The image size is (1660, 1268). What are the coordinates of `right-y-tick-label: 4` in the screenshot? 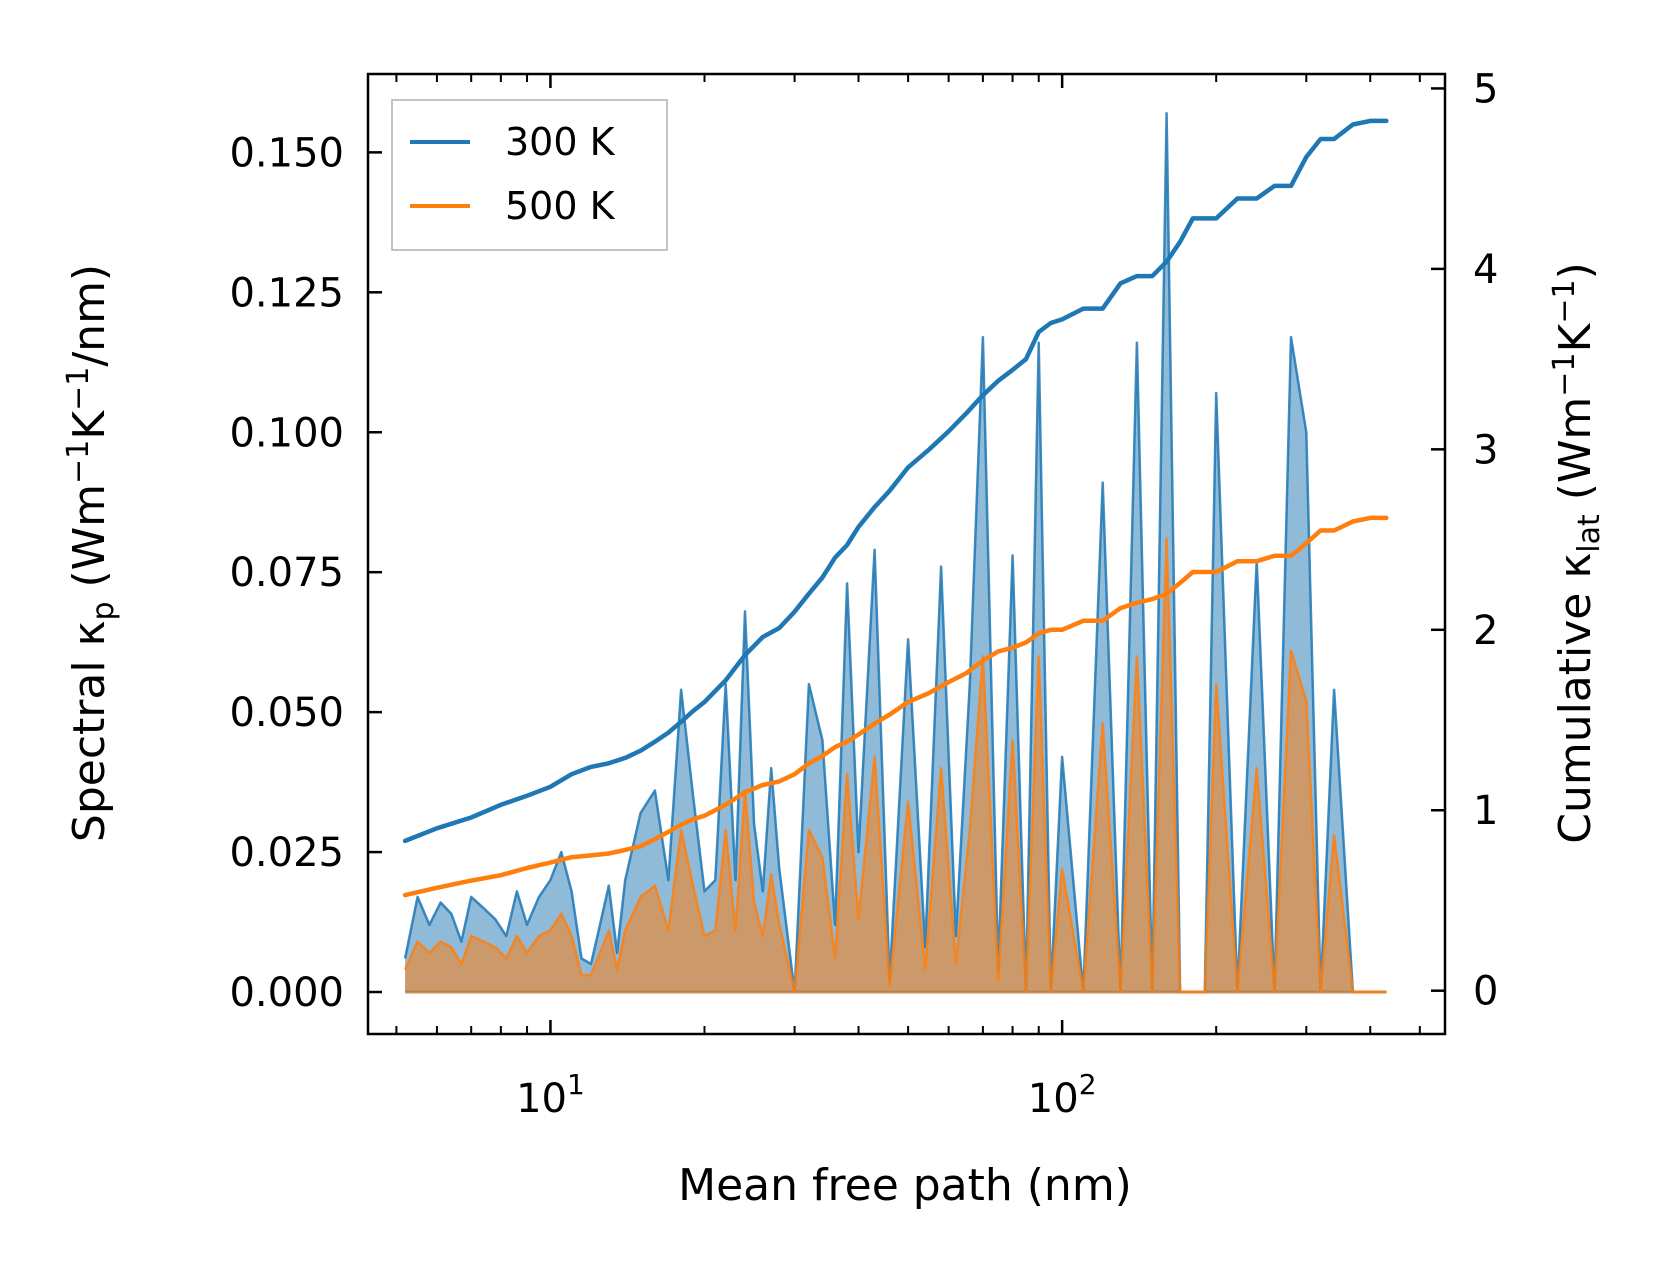 It's located at (1485, 270).